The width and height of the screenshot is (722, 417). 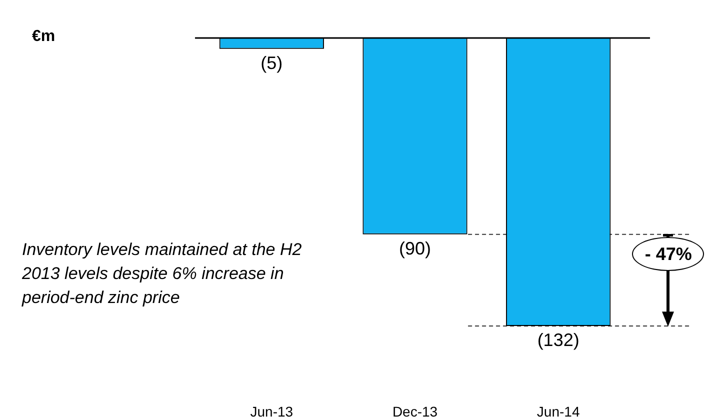 What do you see at coordinates (415, 248) in the screenshot?
I see `data-label: (90)` at bounding box center [415, 248].